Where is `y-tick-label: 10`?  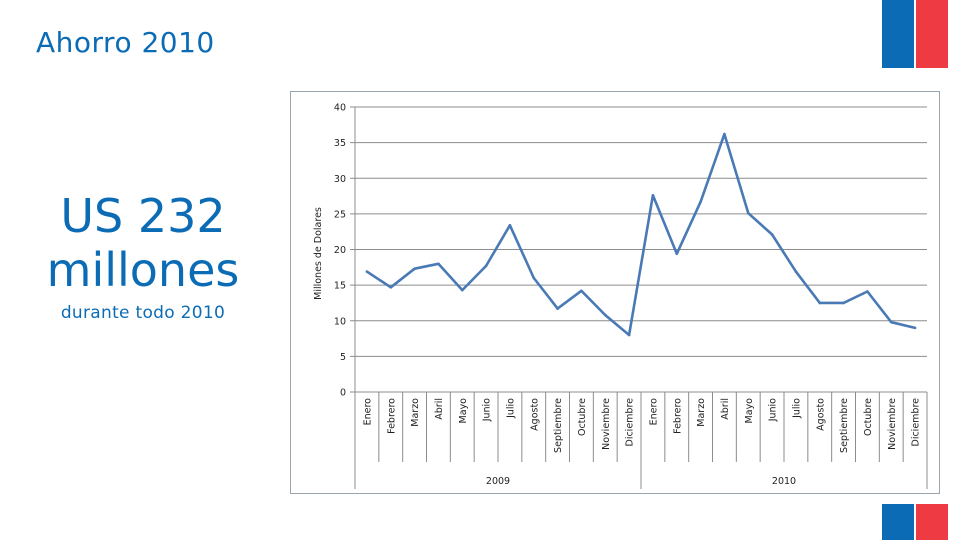
y-tick-label: 10 is located at coordinates (340, 321).